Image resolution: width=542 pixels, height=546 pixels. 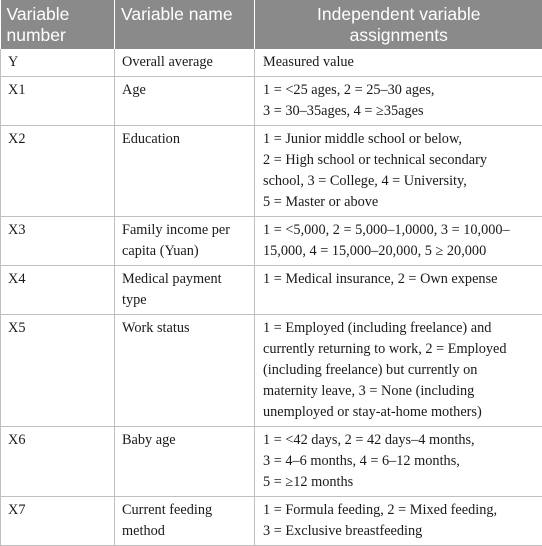 What do you see at coordinates (185, 101) in the screenshot?
I see `variable-name-cell: Age` at bounding box center [185, 101].